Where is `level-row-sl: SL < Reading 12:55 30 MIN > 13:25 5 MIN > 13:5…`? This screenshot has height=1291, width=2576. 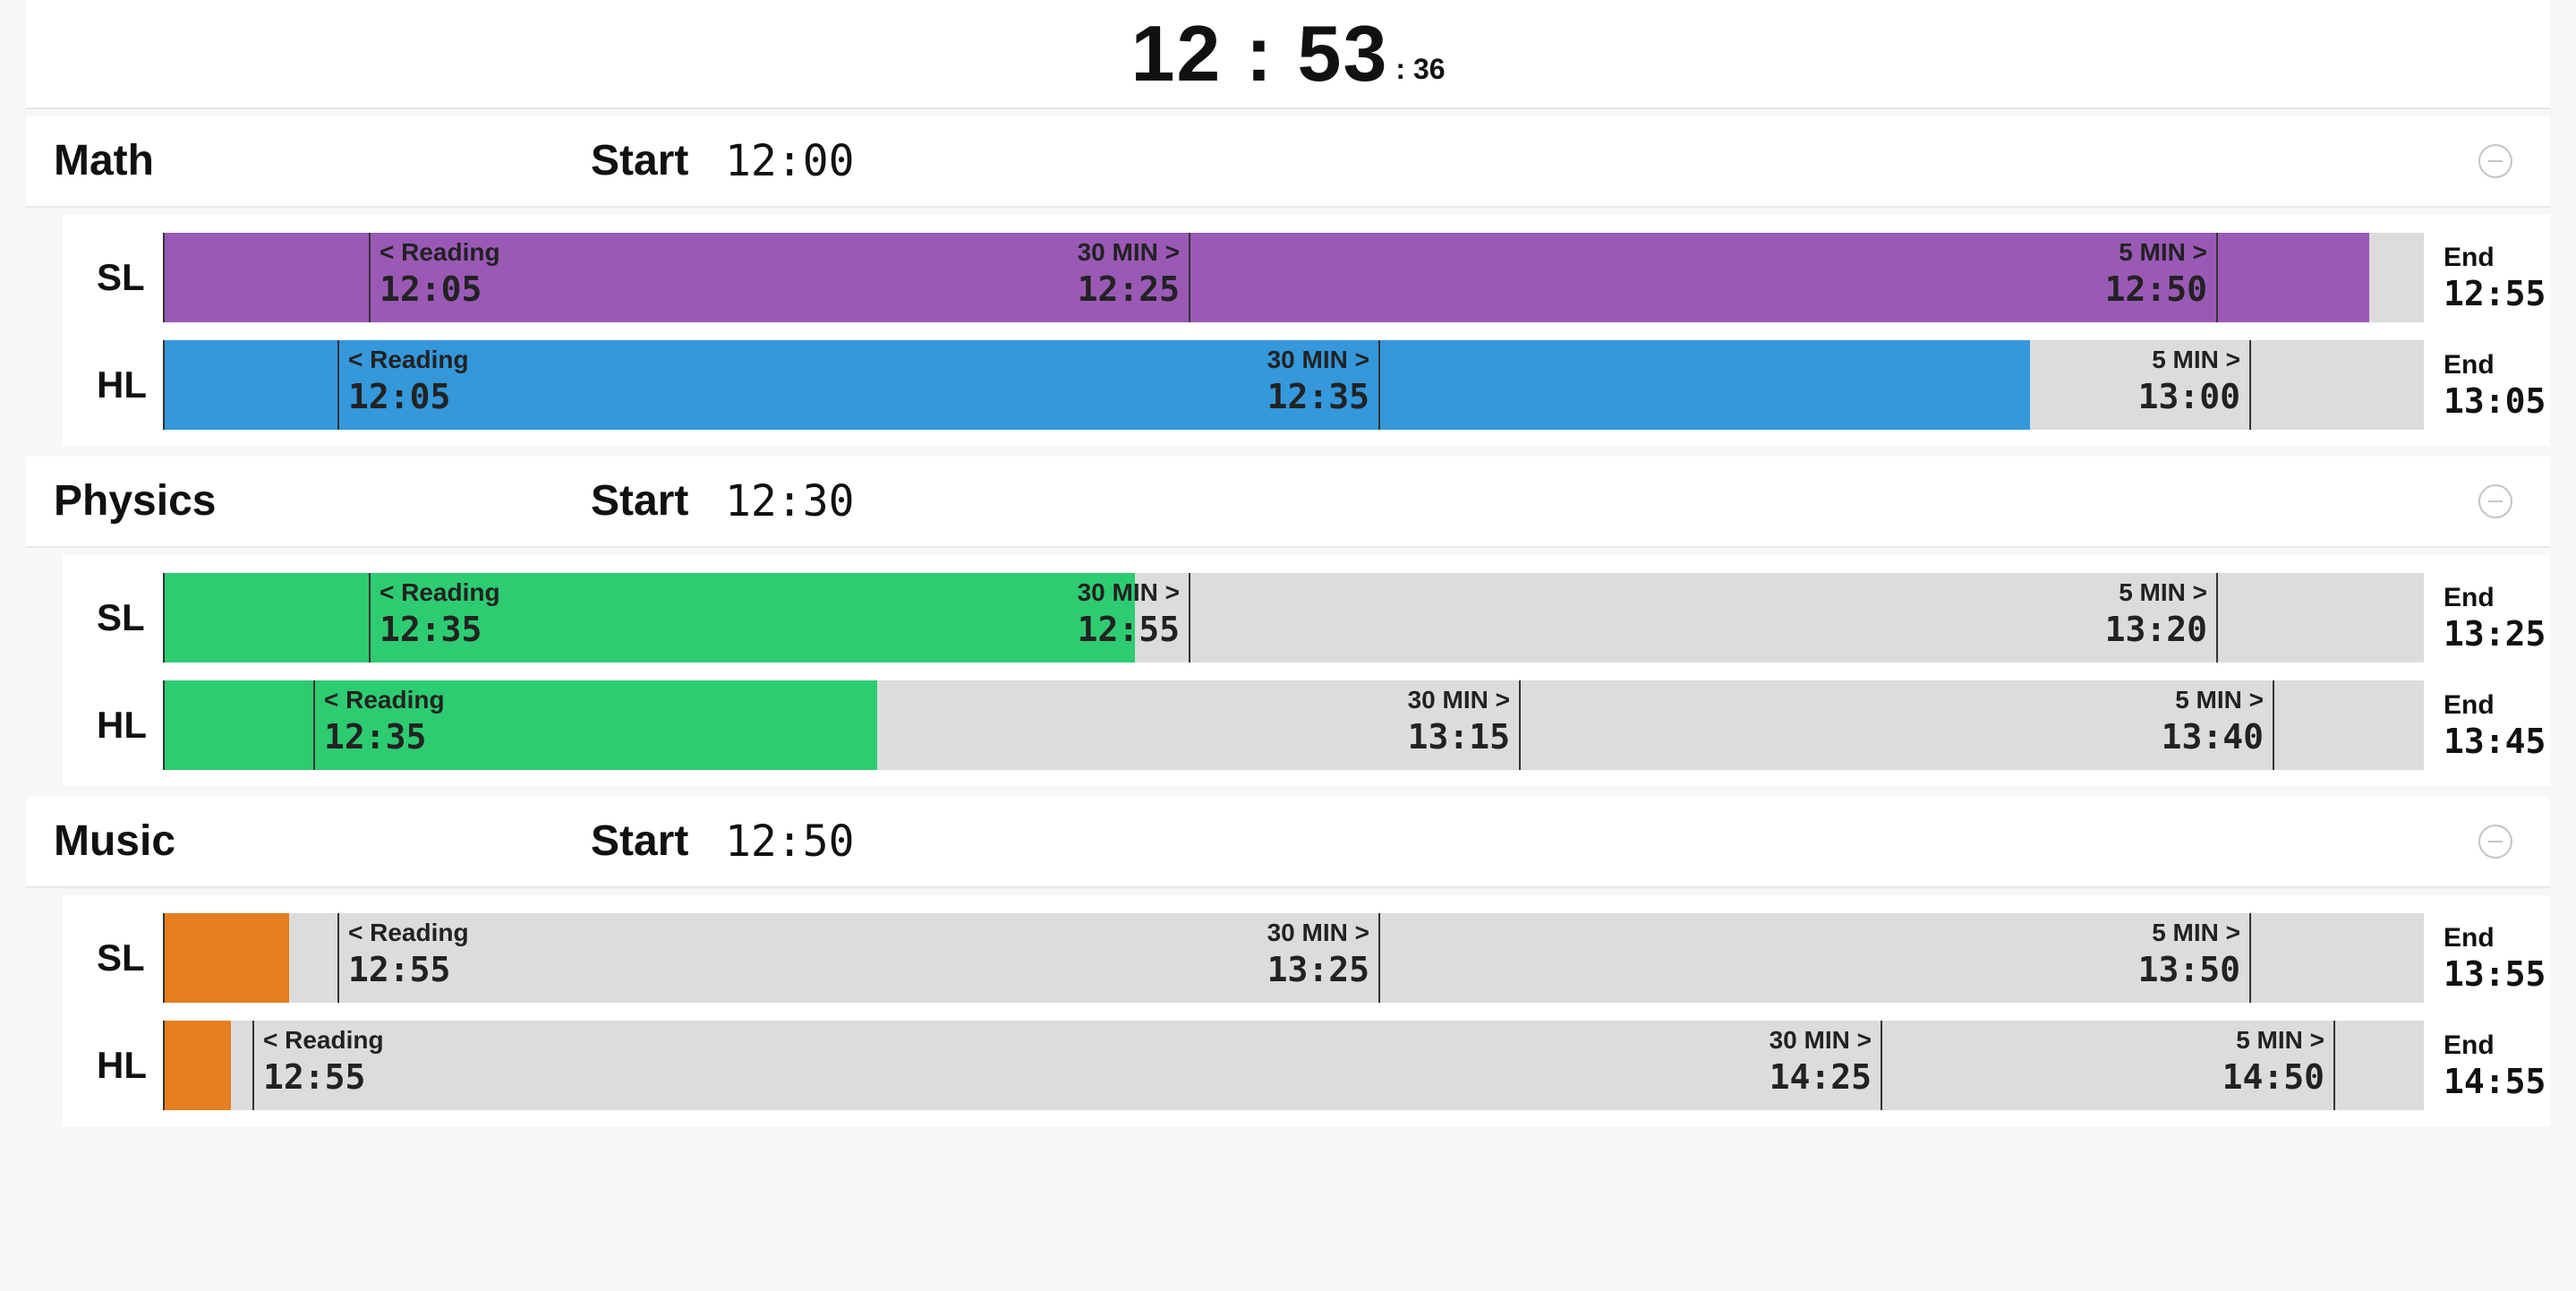
level-row-sl: SL < Reading 12:55 30 MIN > 13:25 5 MIN > 13:5… is located at coordinates (1306, 958).